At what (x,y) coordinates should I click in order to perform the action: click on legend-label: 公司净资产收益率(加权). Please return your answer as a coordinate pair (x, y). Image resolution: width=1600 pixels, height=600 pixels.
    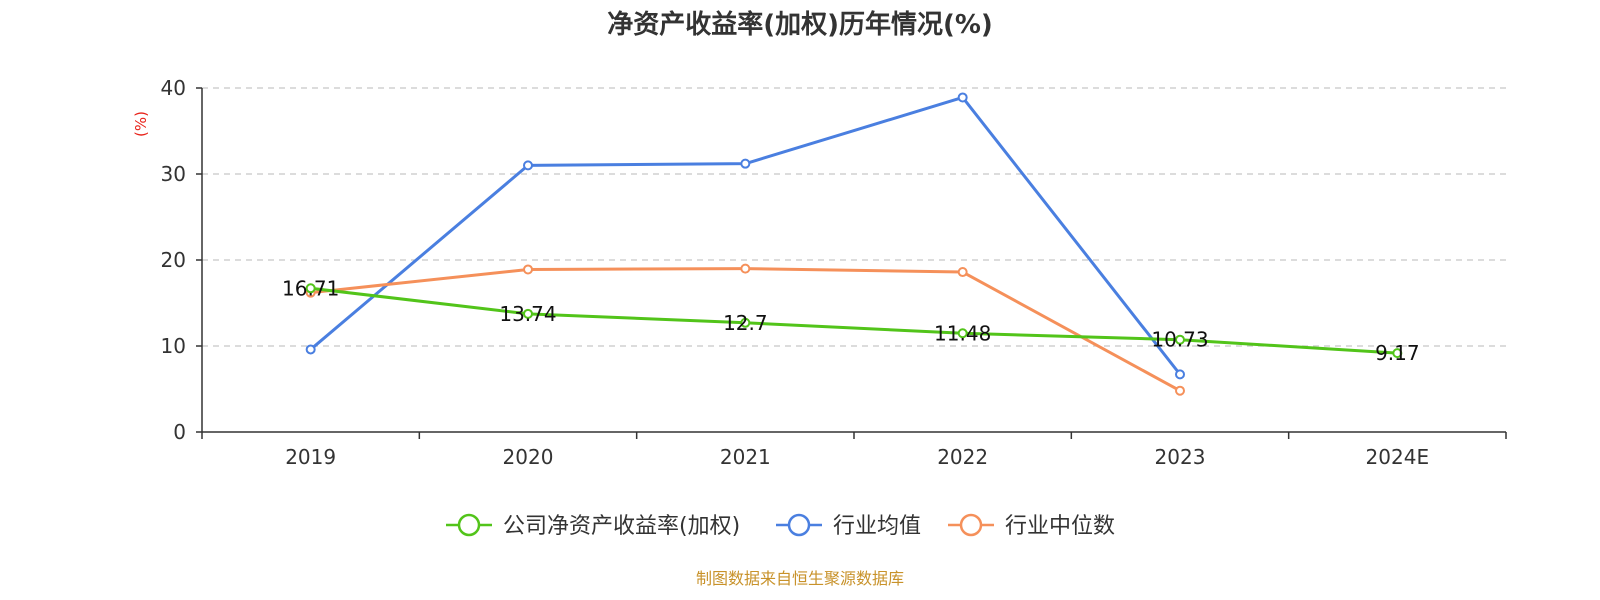
    Looking at the image, I should click on (621, 526).